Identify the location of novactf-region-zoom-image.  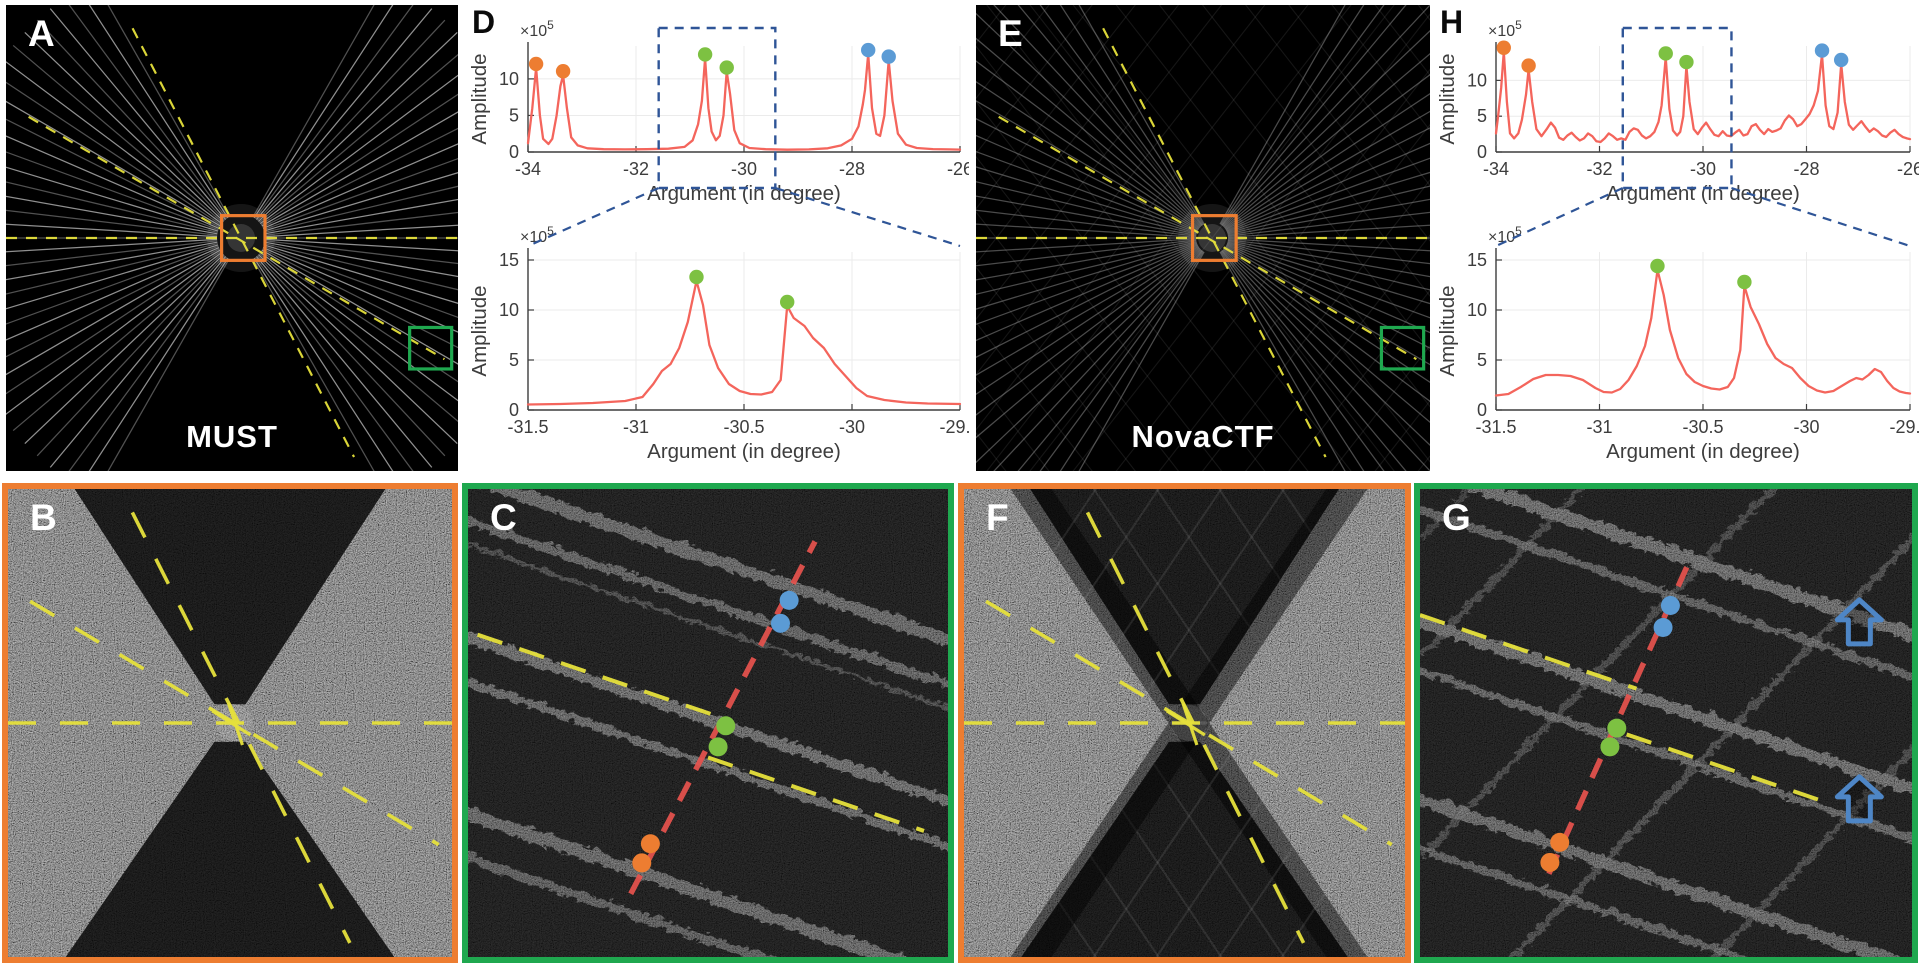
(1666, 723).